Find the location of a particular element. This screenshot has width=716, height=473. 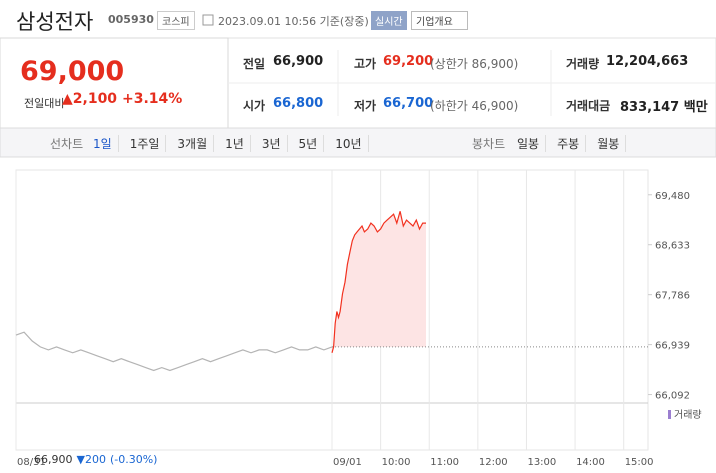

stat-label: 저가 is located at coordinates (365, 106).